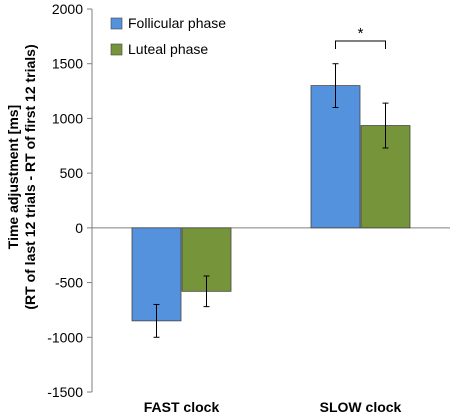 The width and height of the screenshot is (454, 419). What do you see at coordinates (273, 407) in the screenshot?
I see `x-axis-category-labels: FAST clock SLOW clock` at bounding box center [273, 407].